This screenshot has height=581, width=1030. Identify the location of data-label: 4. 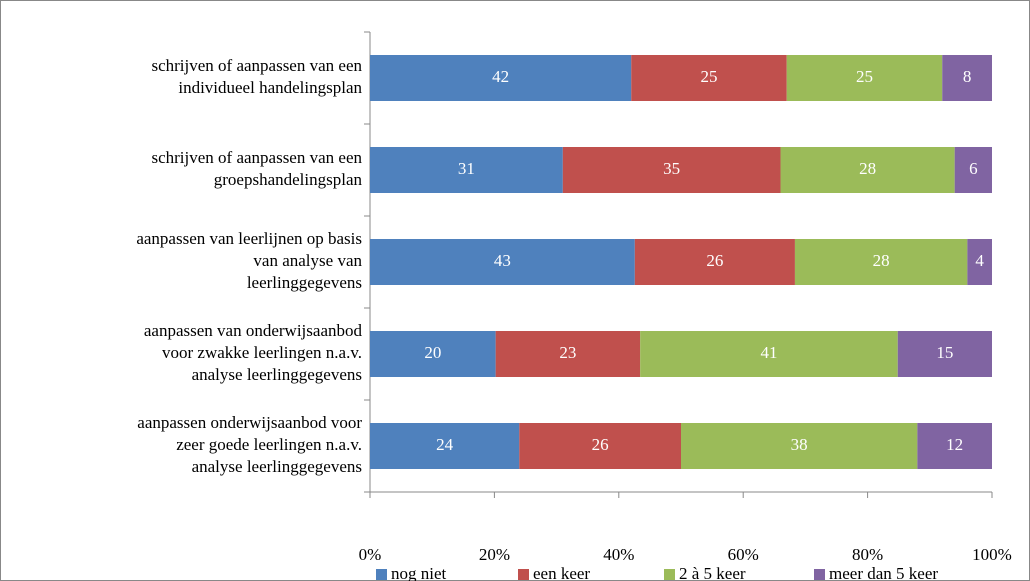
(979, 260).